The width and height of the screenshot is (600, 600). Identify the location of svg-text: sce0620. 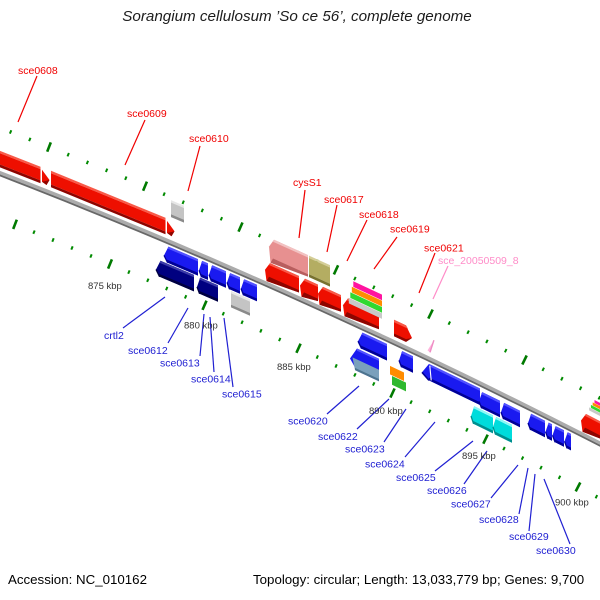
(308, 422).